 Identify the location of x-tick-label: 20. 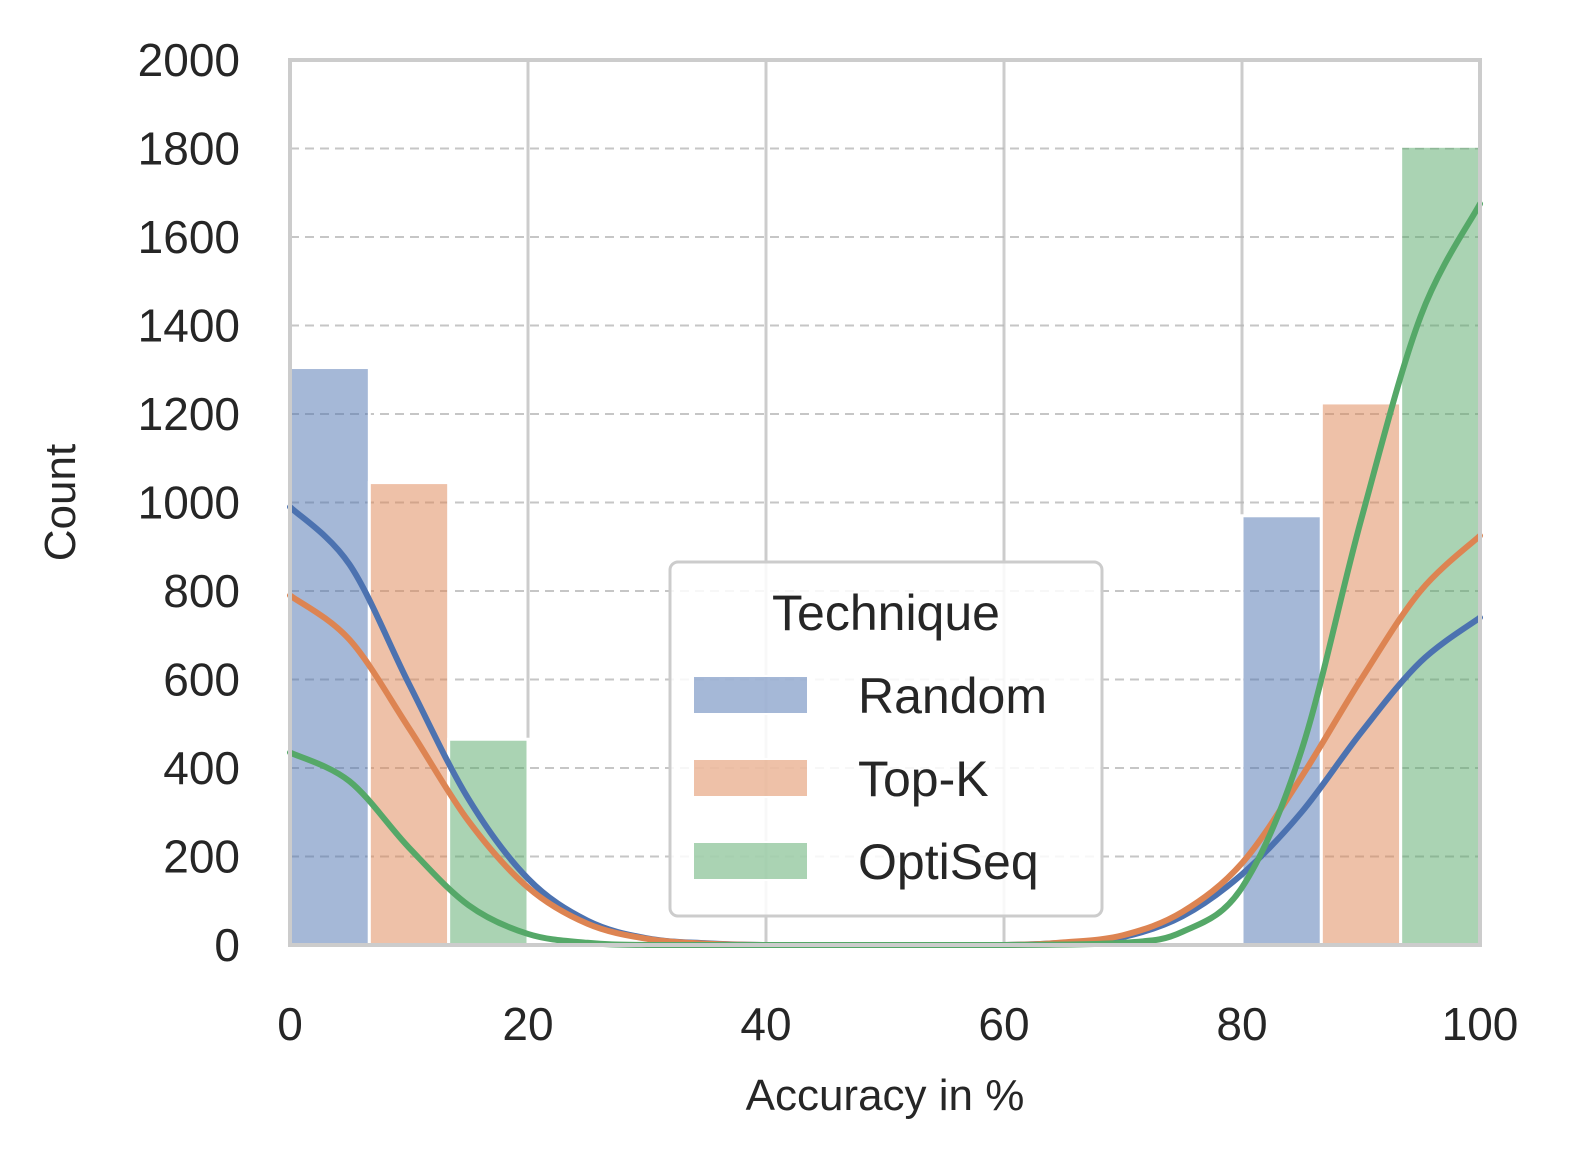
(527, 1024).